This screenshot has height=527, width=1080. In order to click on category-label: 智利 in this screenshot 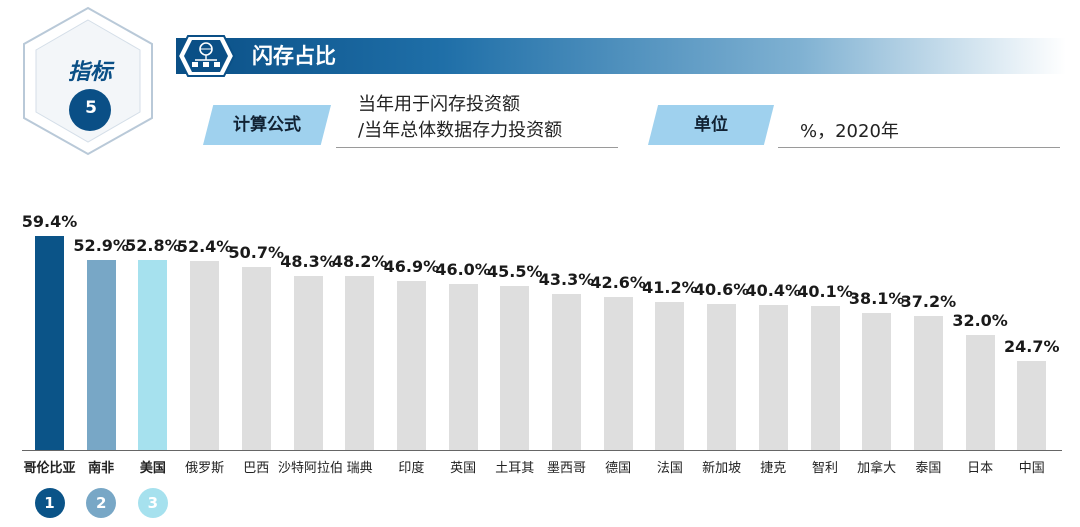, I will do `click(824, 468)`.